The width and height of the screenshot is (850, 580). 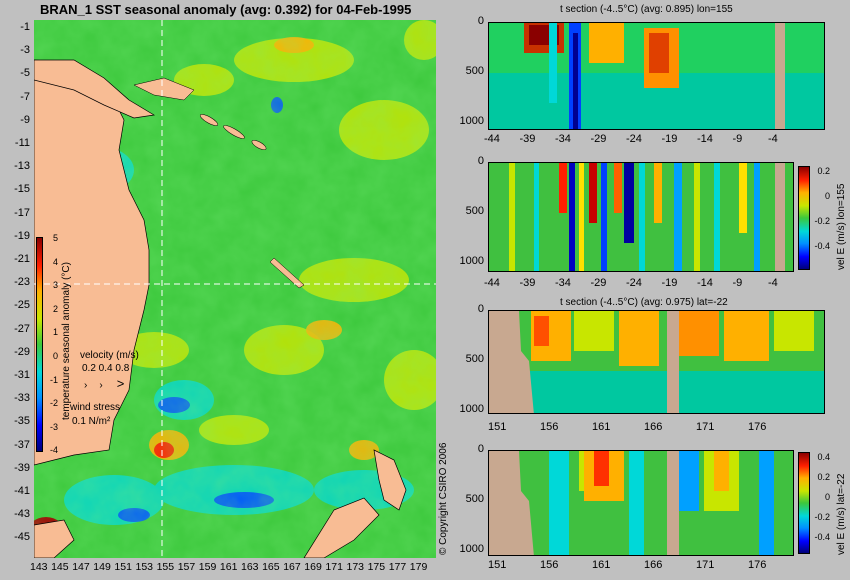 What do you see at coordinates (292, 567) in the screenshot?
I see `lon-tick-label: 167` at bounding box center [292, 567].